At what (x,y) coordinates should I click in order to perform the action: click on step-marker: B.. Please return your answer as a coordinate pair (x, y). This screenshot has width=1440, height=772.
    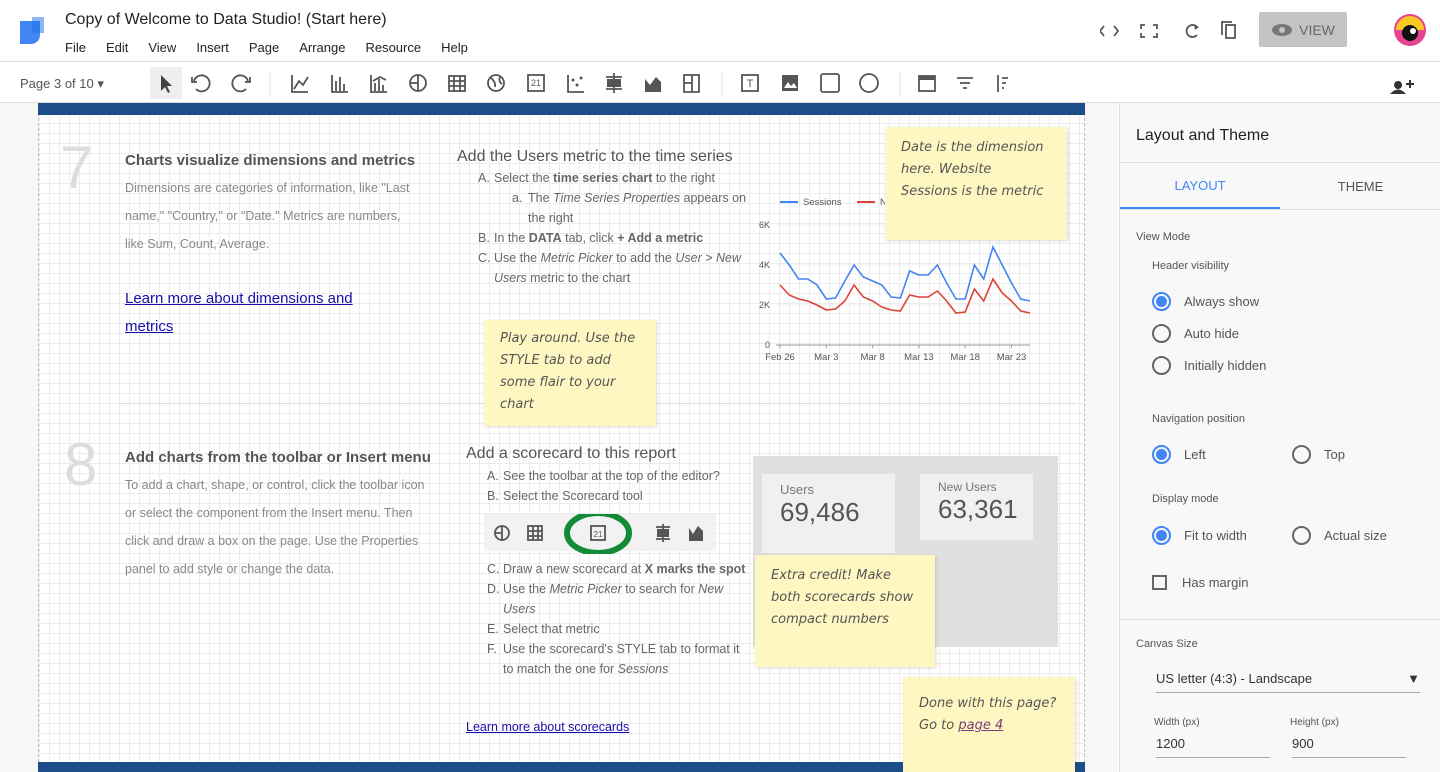
    Looking at the image, I should click on (484, 238).